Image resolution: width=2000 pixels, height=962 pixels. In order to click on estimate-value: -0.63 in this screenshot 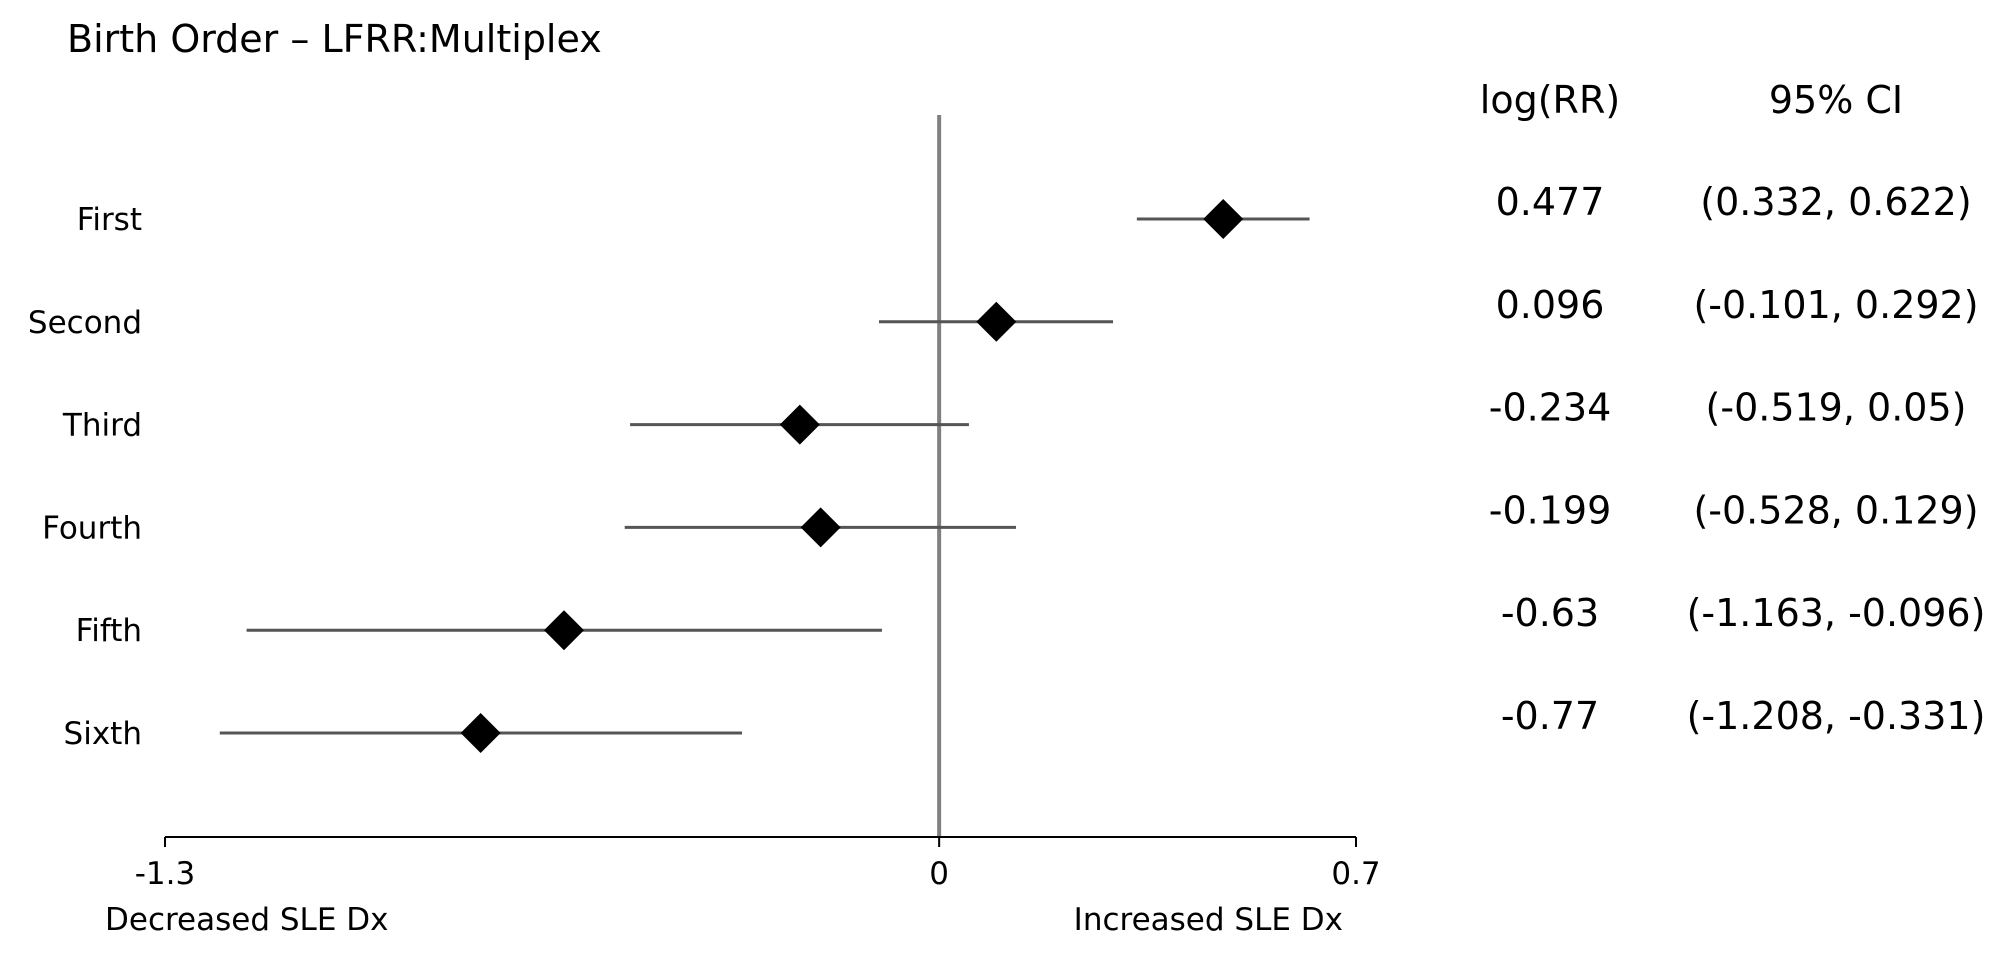, I will do `click(1550, 613)`.